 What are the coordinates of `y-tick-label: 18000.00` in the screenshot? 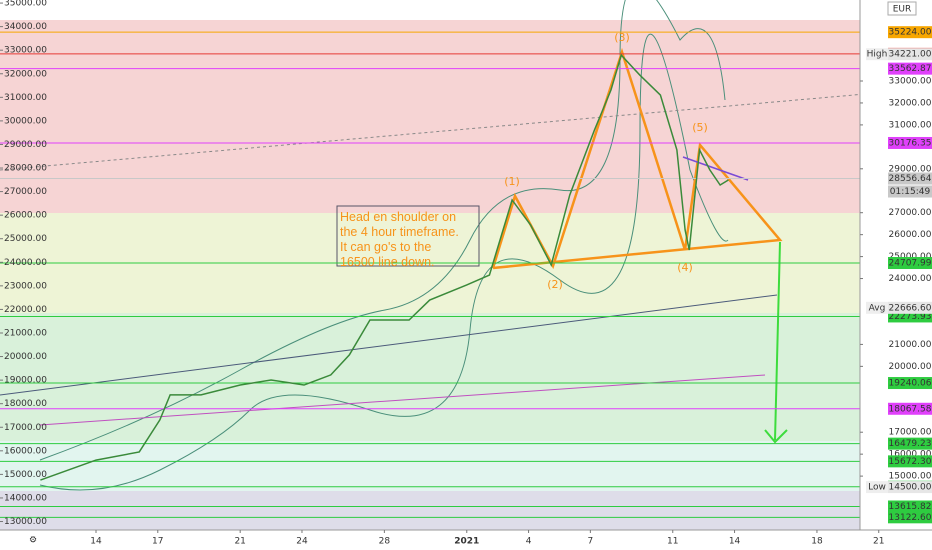 It's located at (25, 404).